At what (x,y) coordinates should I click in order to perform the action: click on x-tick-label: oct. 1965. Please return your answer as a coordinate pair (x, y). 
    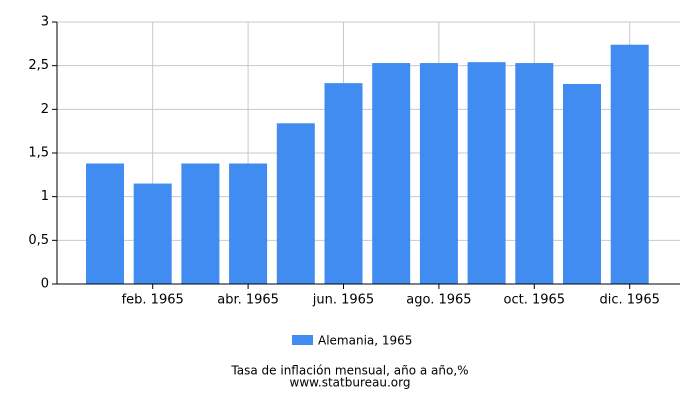
    Looking at the image, I should click on (535, 300).